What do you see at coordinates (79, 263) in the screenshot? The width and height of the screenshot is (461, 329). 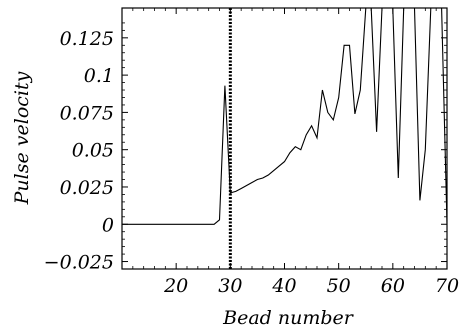 I see `y-tick-label: −0.025` at bounding box center [79, 263].